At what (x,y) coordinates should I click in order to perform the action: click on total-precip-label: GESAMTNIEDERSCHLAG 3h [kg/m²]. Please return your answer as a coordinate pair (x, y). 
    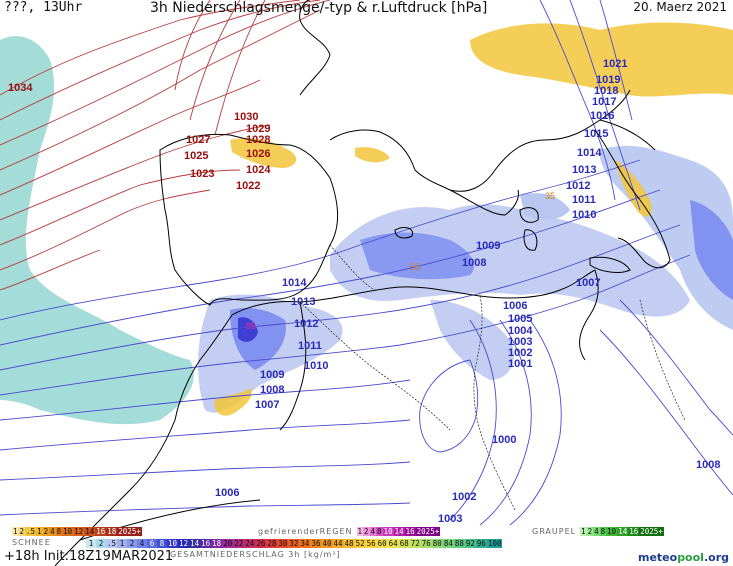
    Looking at the image, I should click on (255, 554).